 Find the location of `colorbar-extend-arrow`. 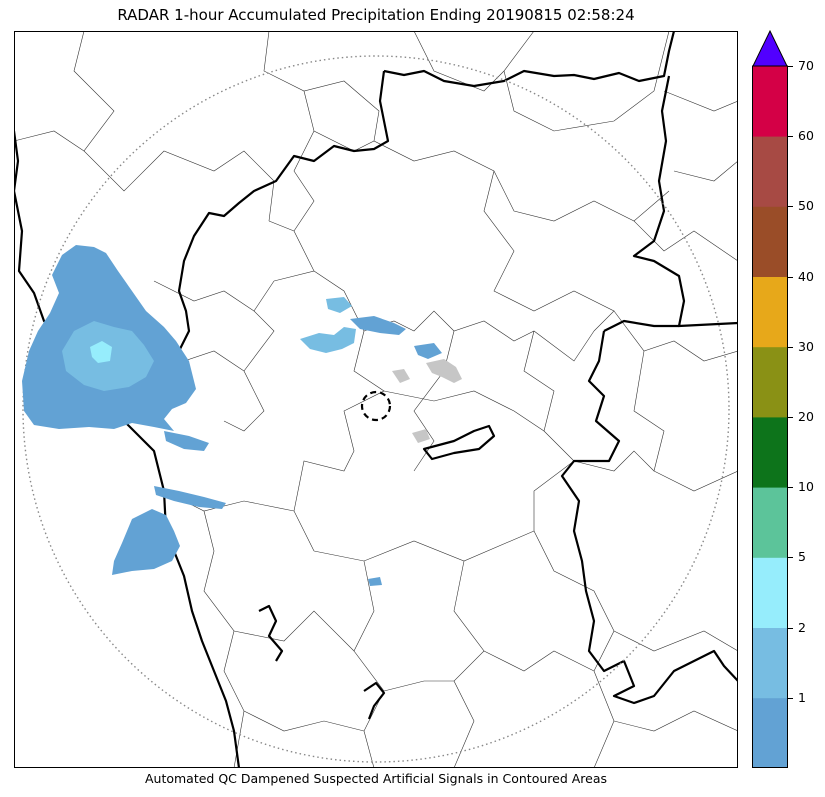

colorbar-extend-arrow is located at coordinates (770, 48).